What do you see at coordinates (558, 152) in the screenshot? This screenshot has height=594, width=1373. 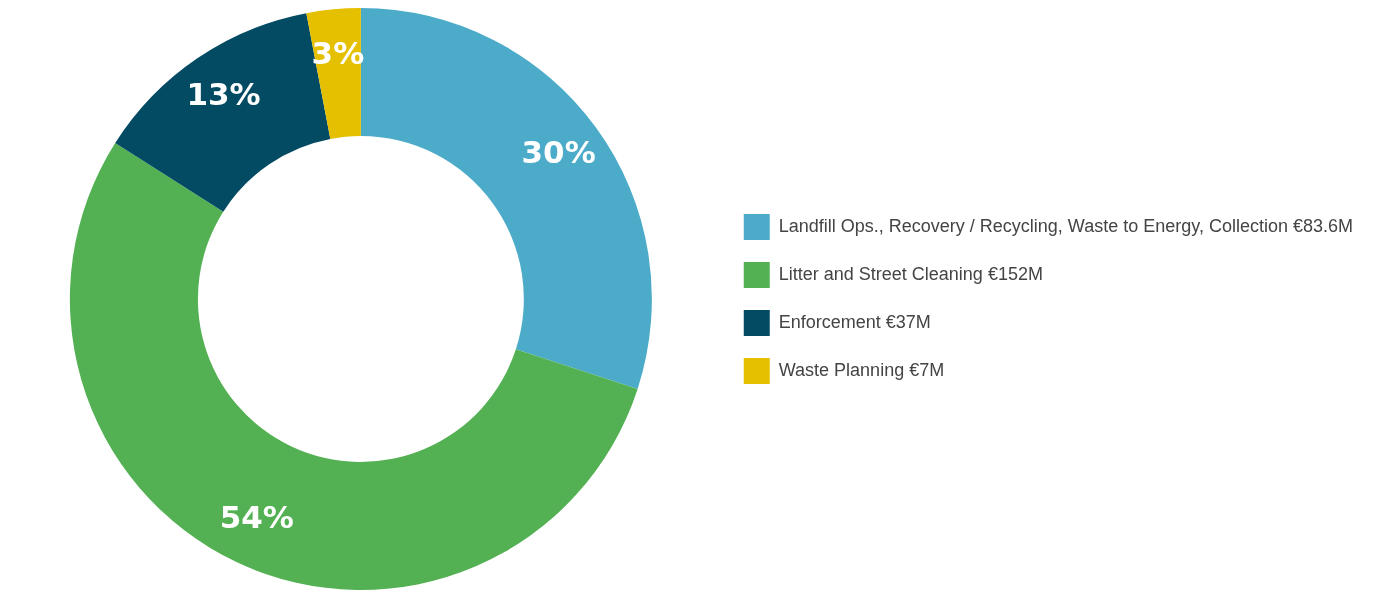 I see `data-label: 30%` at bounding box center [558, 152].